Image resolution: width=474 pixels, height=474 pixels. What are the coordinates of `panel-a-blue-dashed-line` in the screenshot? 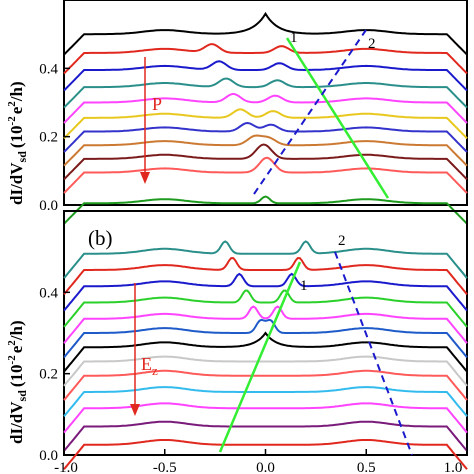 It's located at (310, 112).